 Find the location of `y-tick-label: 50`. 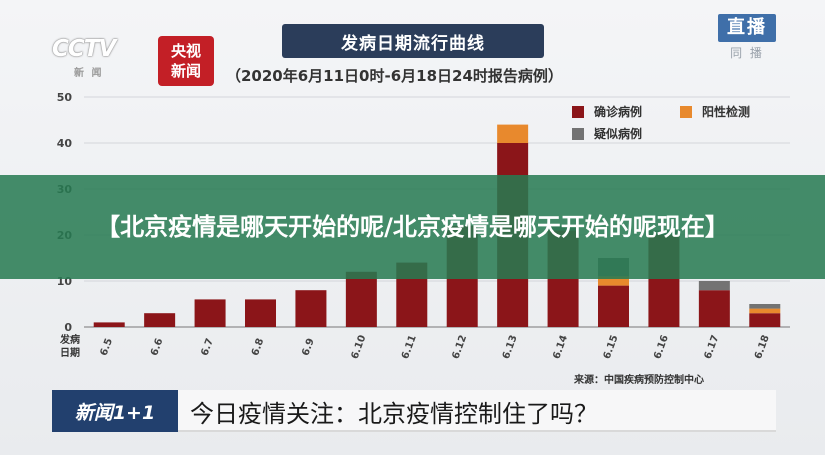

y-tick-label: 50 is located at coordinates (65, 97).